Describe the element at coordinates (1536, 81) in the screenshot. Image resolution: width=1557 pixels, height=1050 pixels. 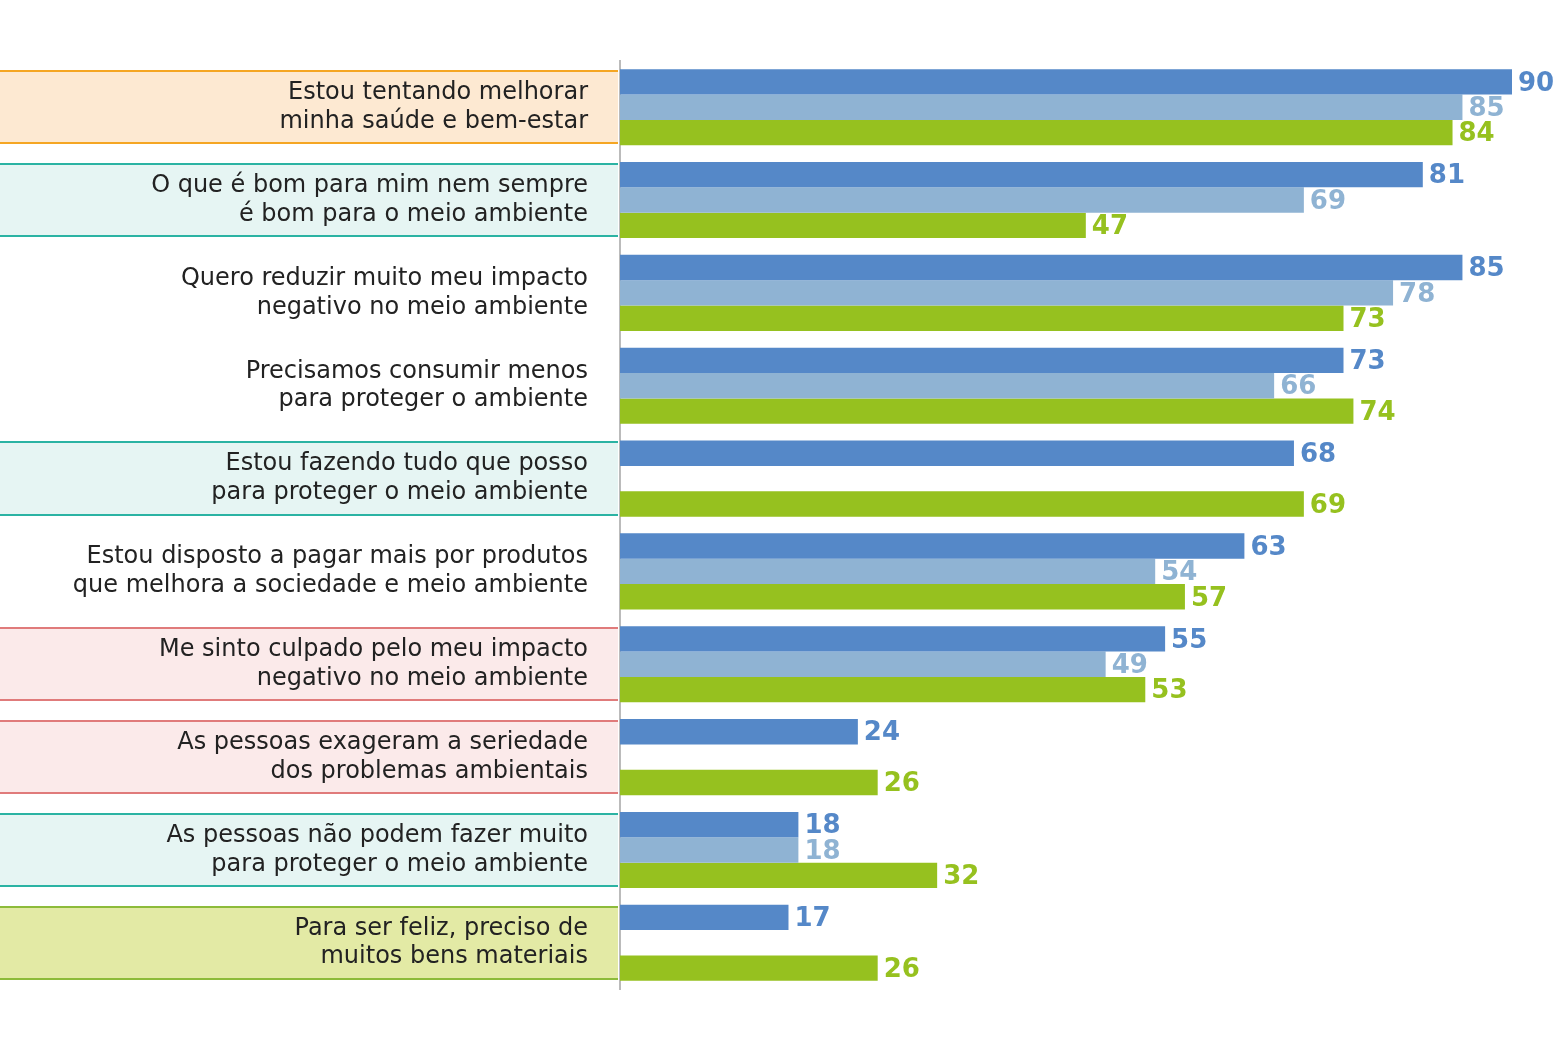
I see `data-label: 90` at that location.